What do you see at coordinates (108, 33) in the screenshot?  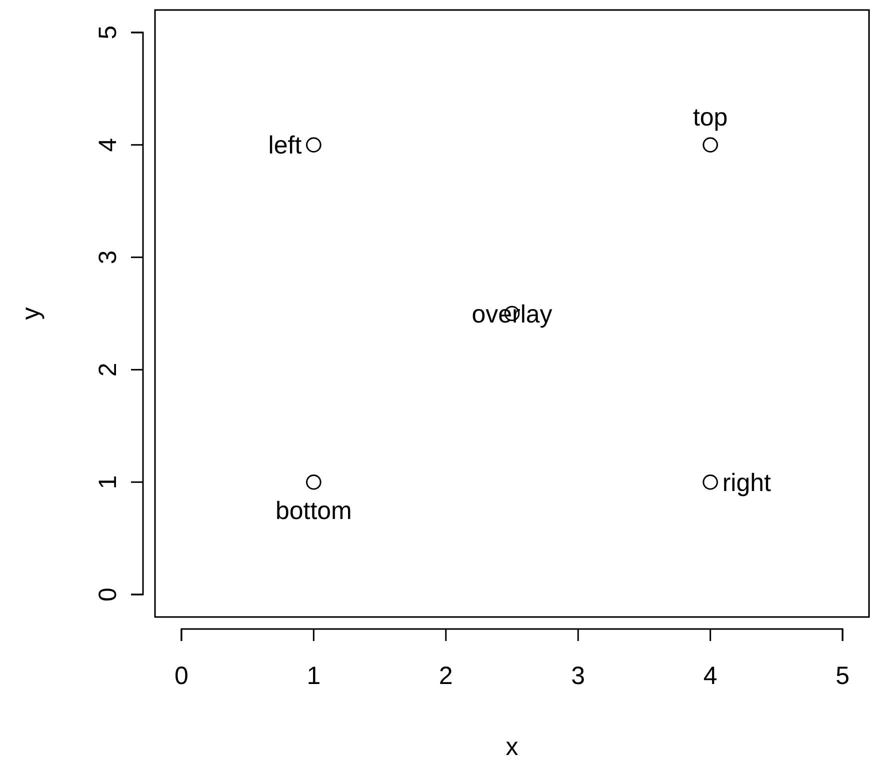 I see `y-tick-label: 5` at bounding box center [108, 33].